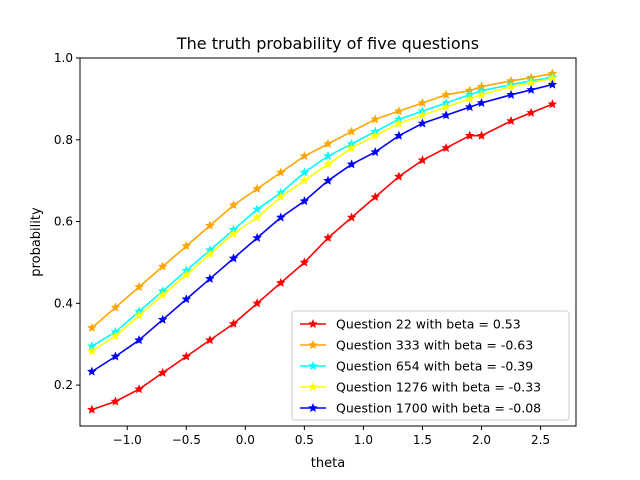 This screenshot has height=480, width=640. What do you see at coordinates (327, 43) in the screenshot?
I see `chart-title: The truth probability of five questions` at bounding box center [327, 43].